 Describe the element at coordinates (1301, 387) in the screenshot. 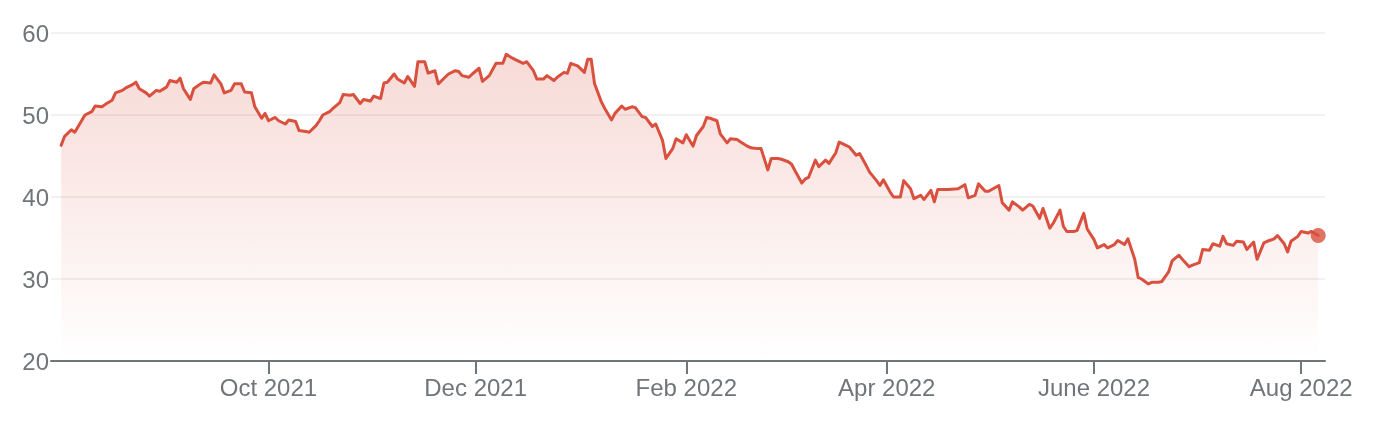

I see `x-tick-label: Aug 2022` at that location.